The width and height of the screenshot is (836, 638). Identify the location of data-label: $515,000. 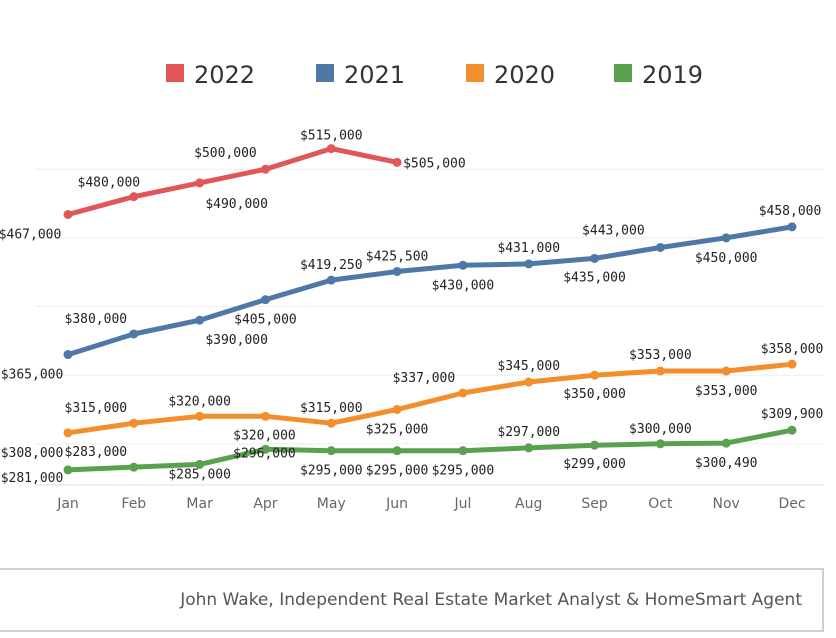
(331, 136).